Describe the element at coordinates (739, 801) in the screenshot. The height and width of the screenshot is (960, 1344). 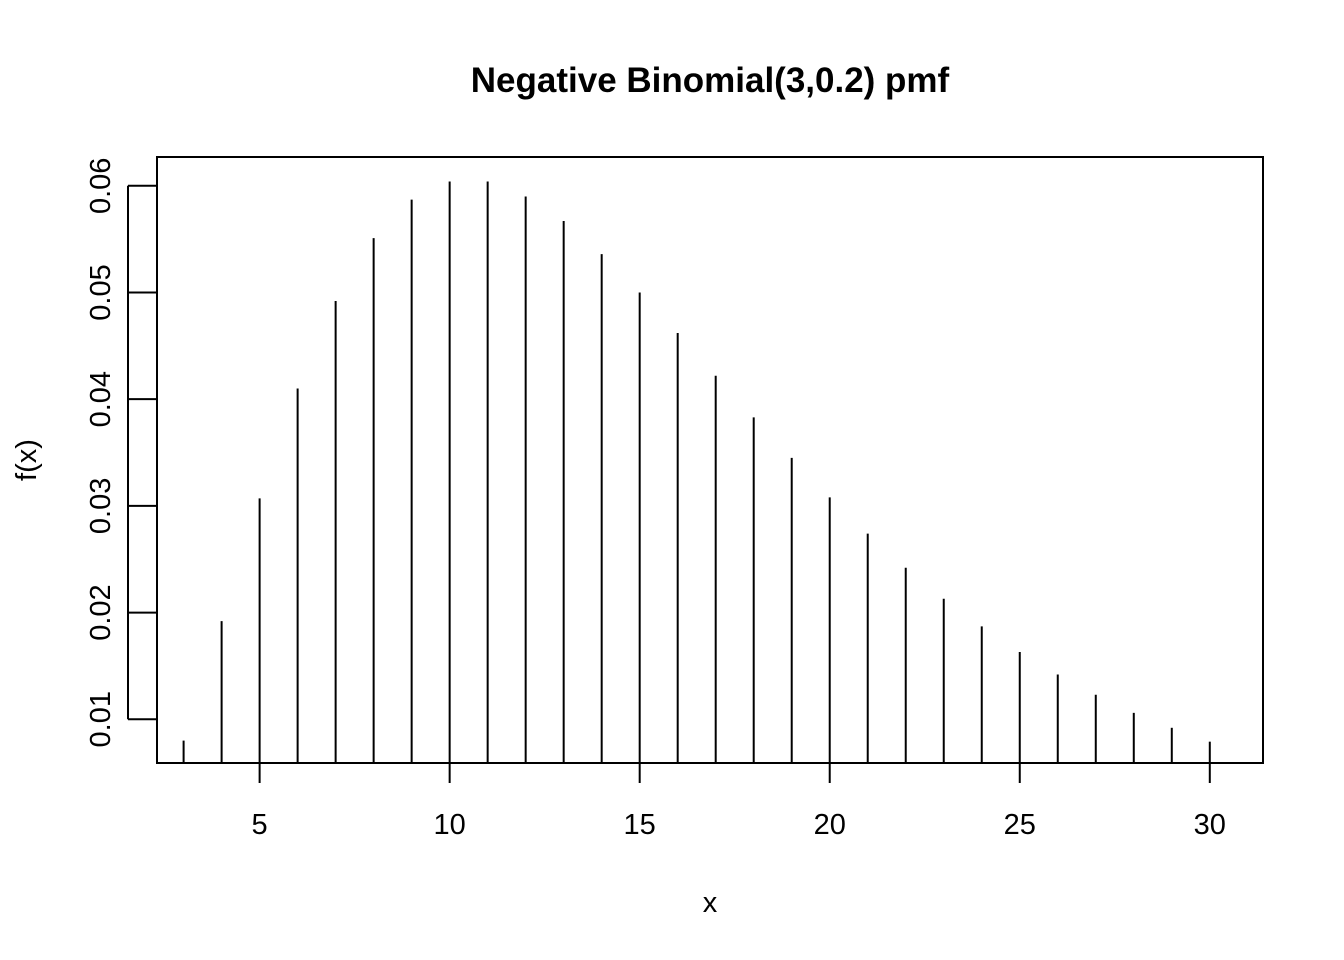
I see `x-axis: 5 10 15 20 25 30` at that location.